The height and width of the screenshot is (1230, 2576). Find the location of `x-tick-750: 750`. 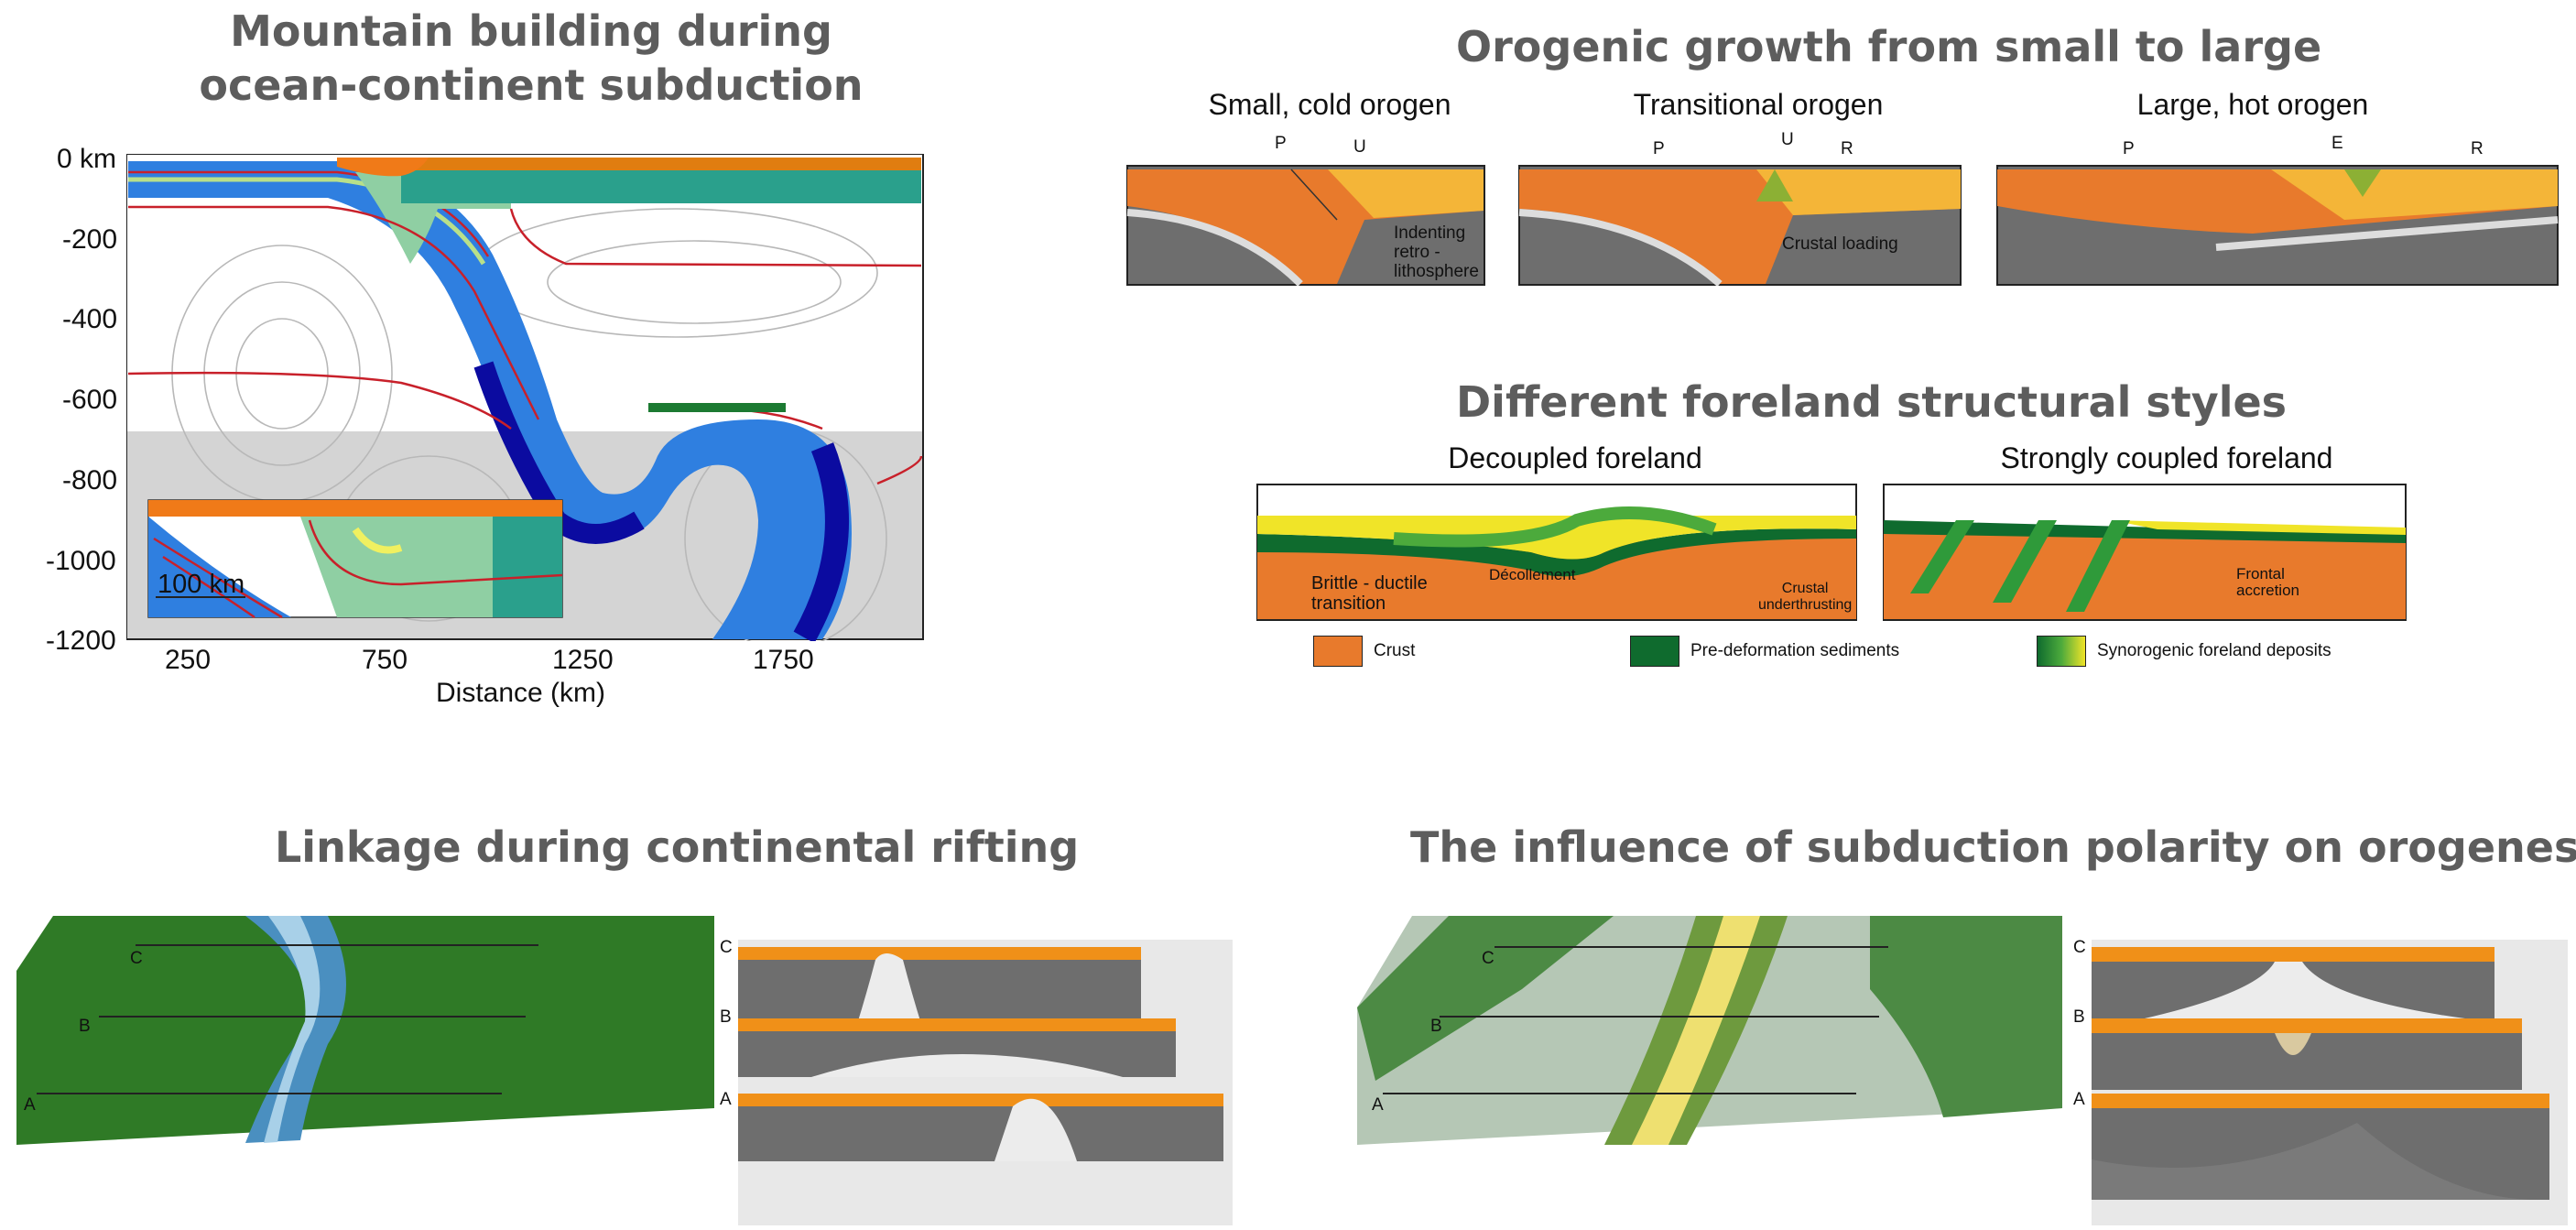

x-tick-750: 750 is located at coordinates (385, 660).